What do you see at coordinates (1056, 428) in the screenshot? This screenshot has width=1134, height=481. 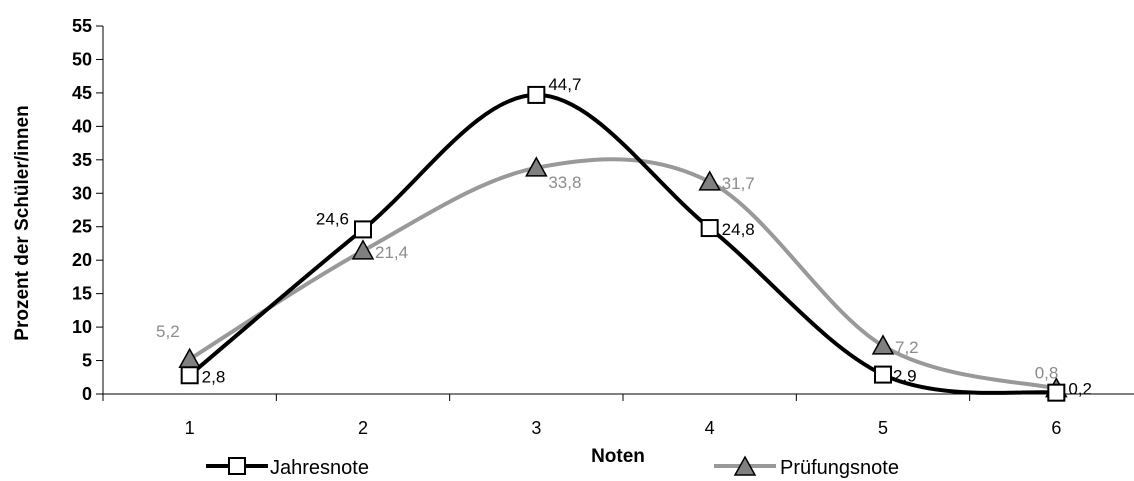 I see `x-tick-label: 6` at bounding box center [1056, 428].